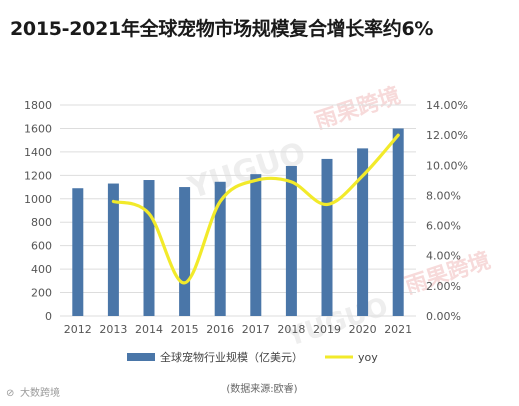  What do you see at coordinates (256, 329) in the screenshot?
I see `x-tick-label: 2017` at bounding box center [256, 329].